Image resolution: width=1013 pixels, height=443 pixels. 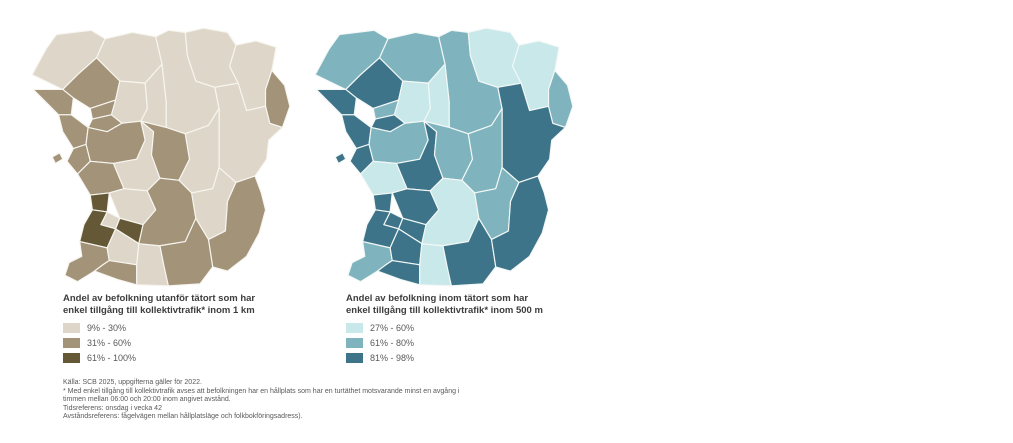 What do you see at coordinates (195, 357) in the screenshot?
I see `legend-item: 61% - 100%` at bounding box center [195, 357].